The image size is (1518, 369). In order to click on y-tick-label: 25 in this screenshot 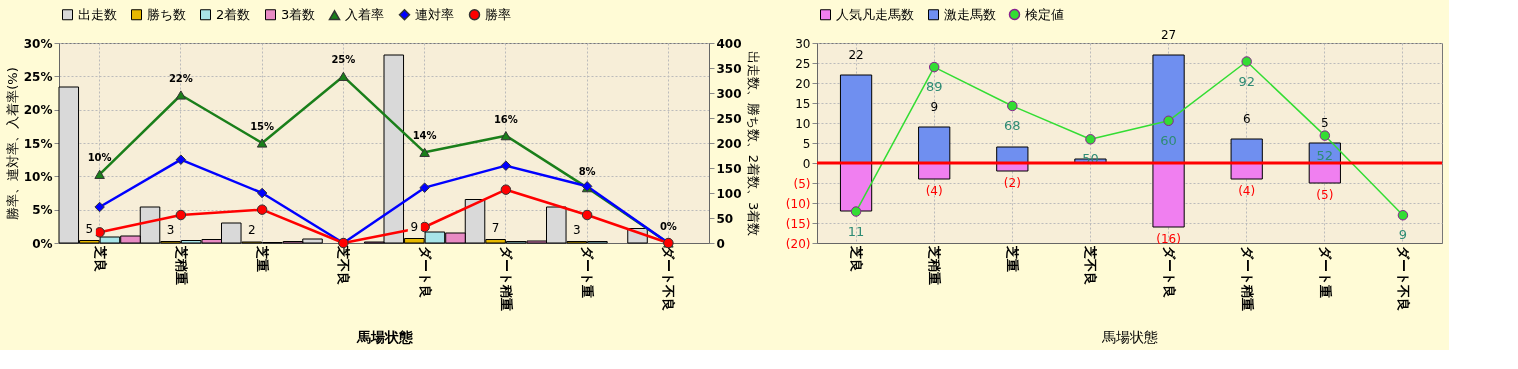, I will do `click(803, 63)`.